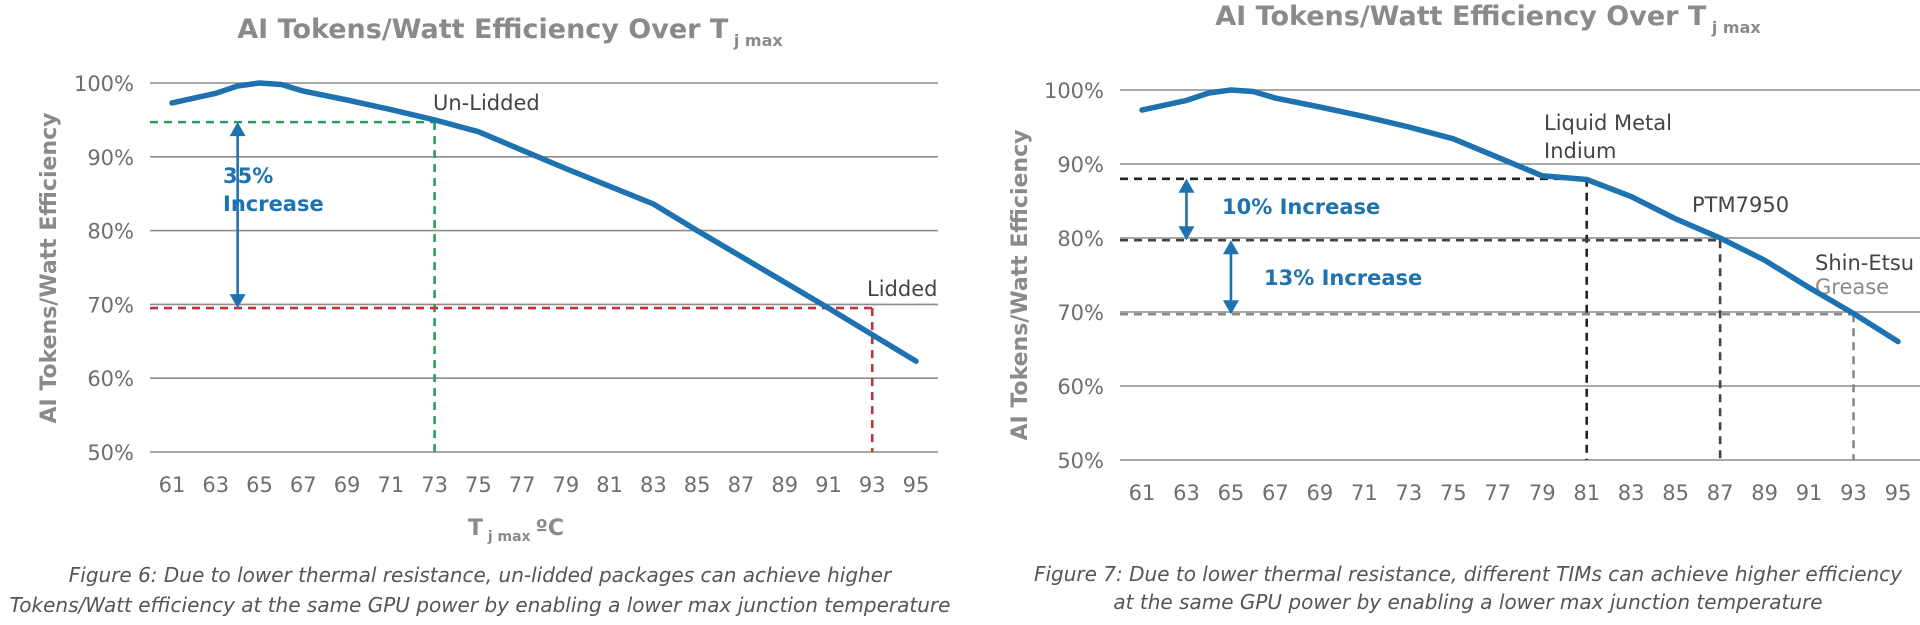 The image size is (1920, 625). What do you see at coordinates (902, 289) in the screenshot?
I see `reference-label: Lidded` at bounding box center [902, 289].